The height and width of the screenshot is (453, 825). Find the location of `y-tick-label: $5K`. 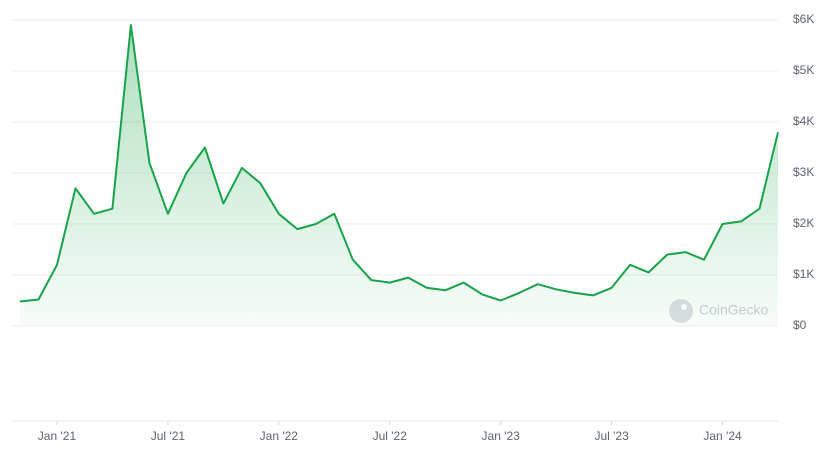

y-tick-label: $5K is located at coordinates (803, 70).